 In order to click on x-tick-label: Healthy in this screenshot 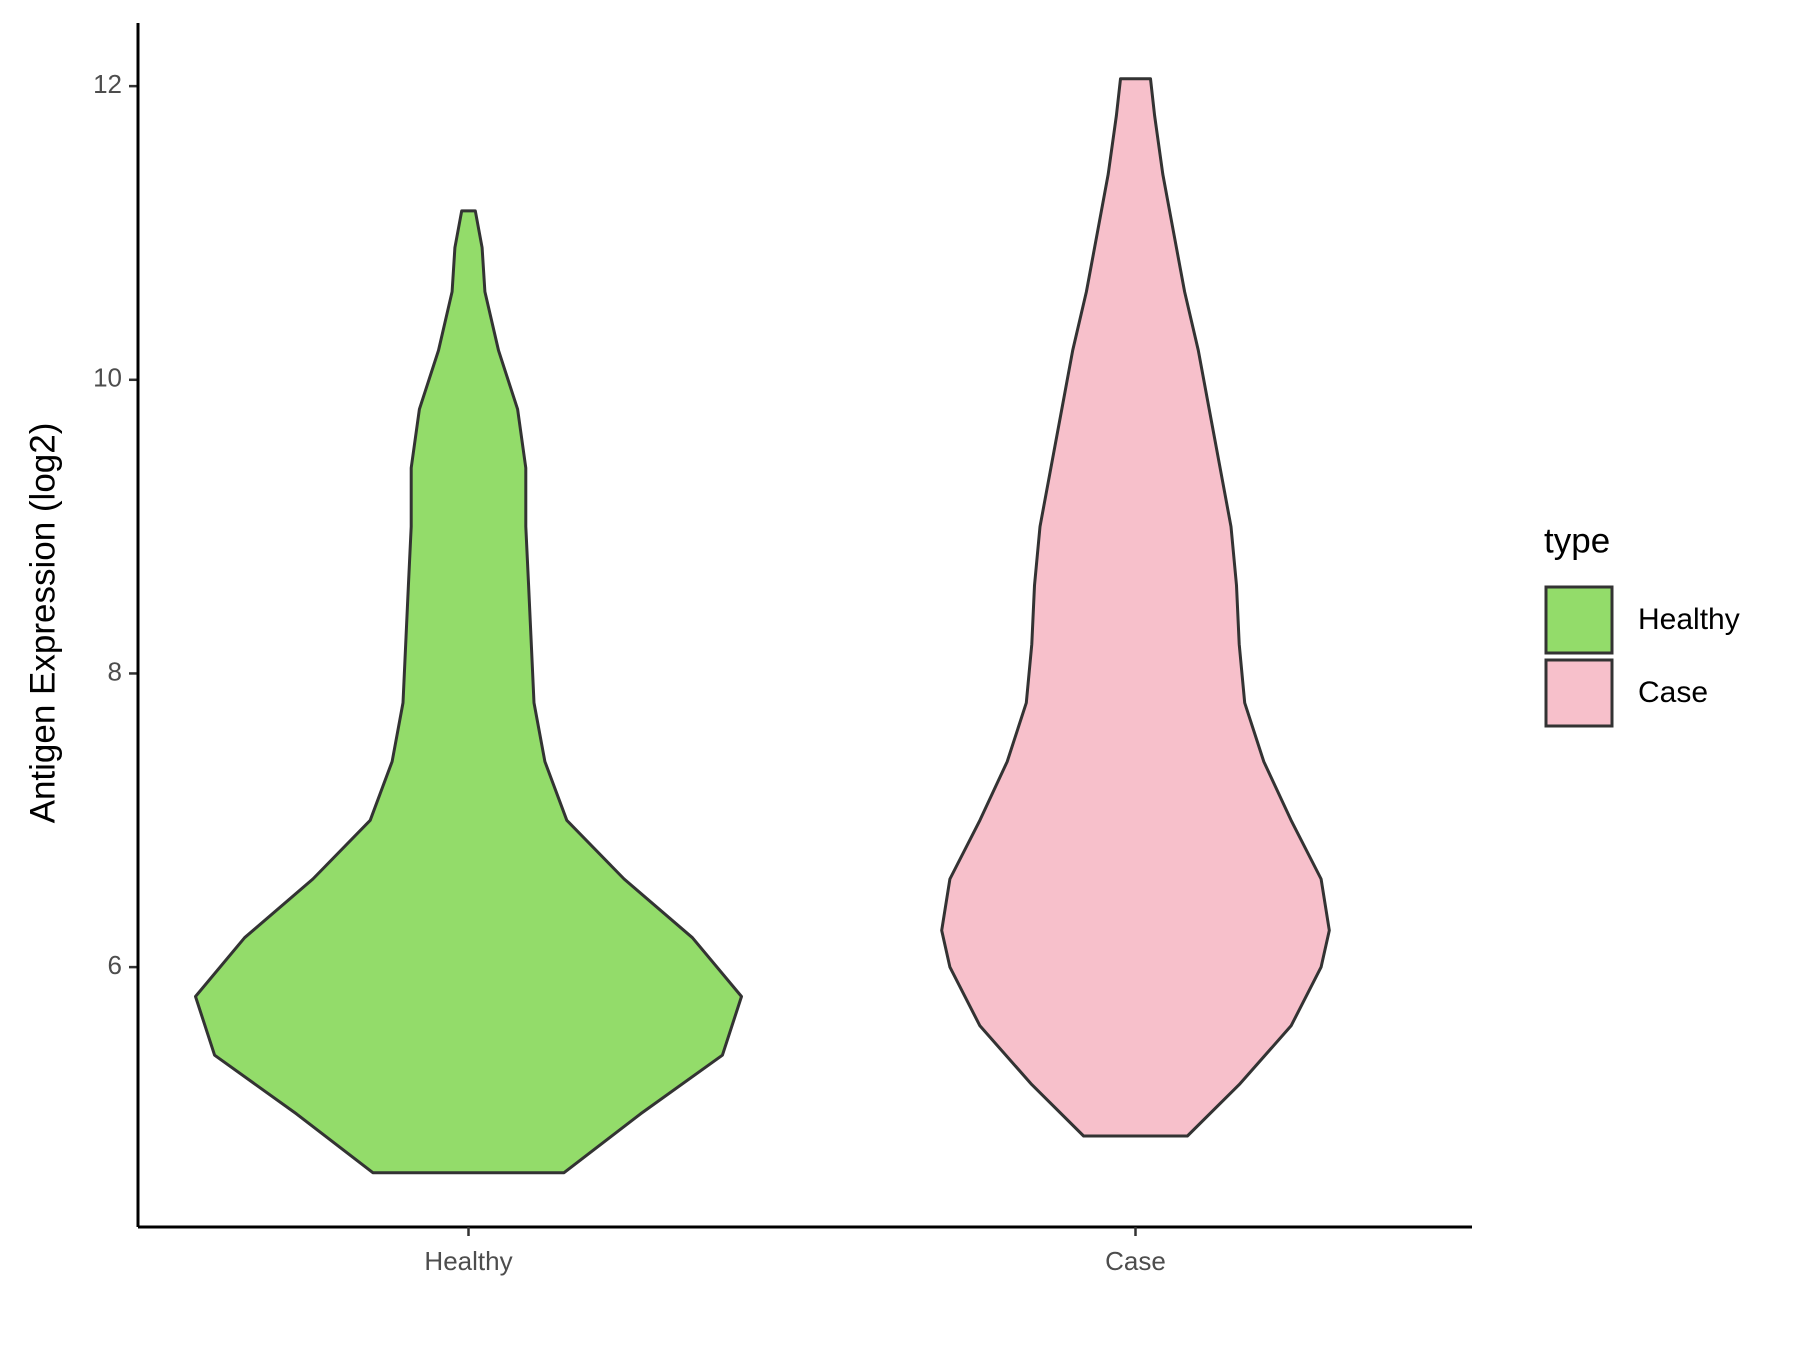, I will do `click(468, 1261)`.